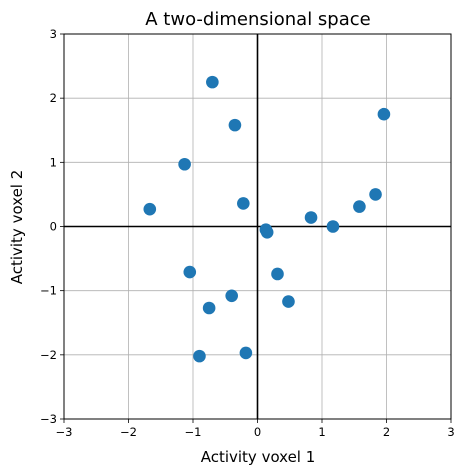 The image size is (465, 476). What do you see at coordinates (48, 419) in the screenshot?
I see `y-tick-label: −3` at bounding box center [48, 419].